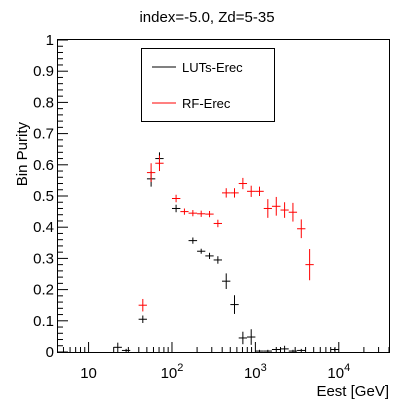  I want to click on legend-label-rf: RF-Erec, so click(206, 103).